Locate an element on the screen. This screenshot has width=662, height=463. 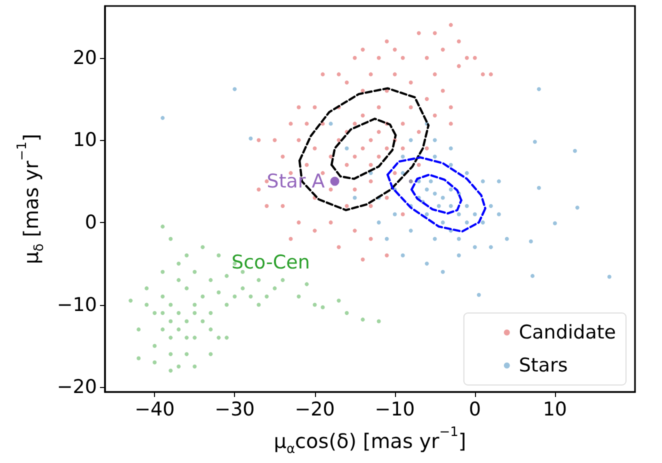
y-tick-label: −20 is located at coordinates (76, 387).